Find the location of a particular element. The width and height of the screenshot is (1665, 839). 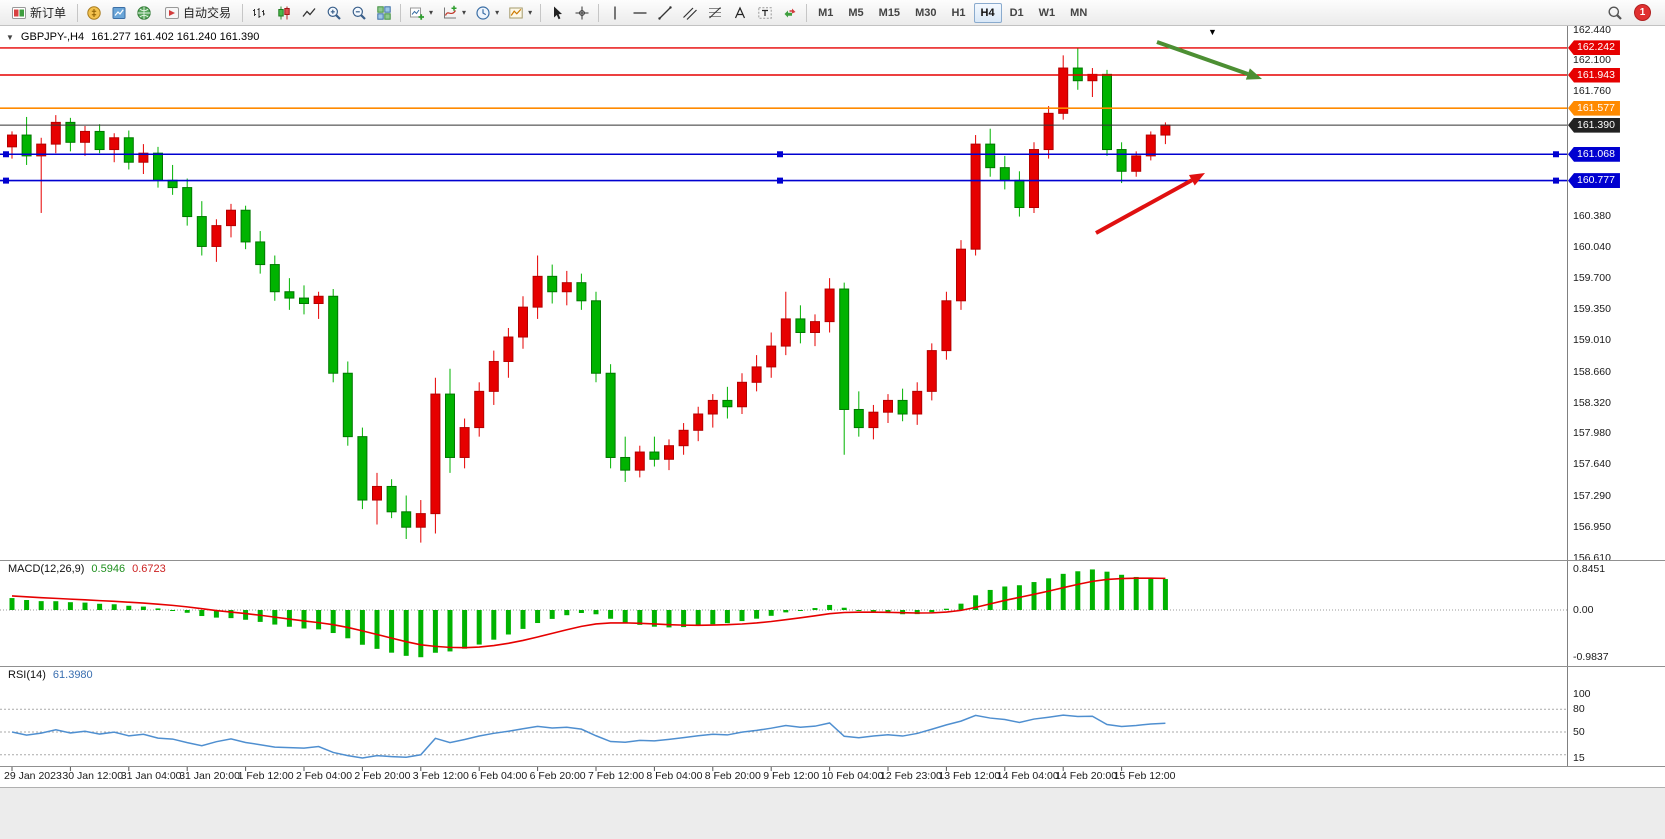

axis-tick-label: 157.290 is located at coordinates (1592, 495).